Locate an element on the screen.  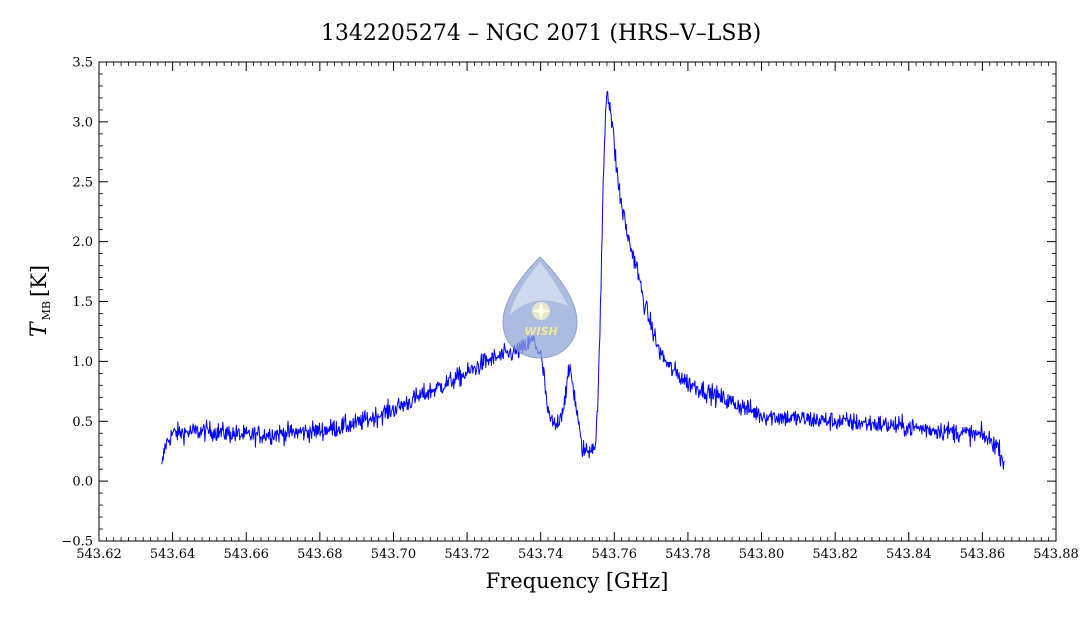
x-tick-label: 543.64 is located at coordinates (173, 554).